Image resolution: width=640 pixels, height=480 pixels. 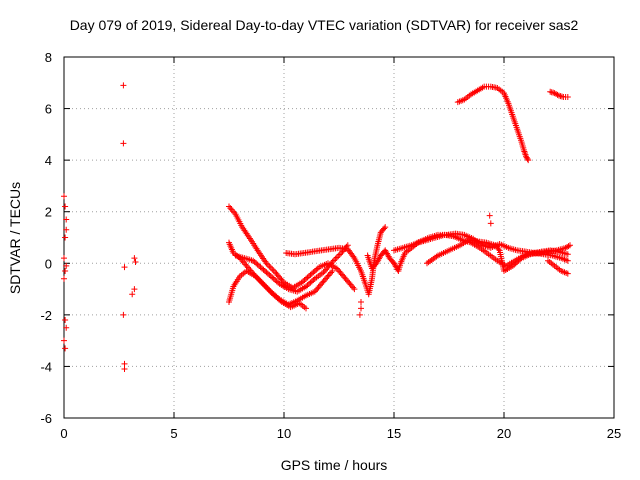 I want to click on x-tick-label: 15, so click(x=394, y=433).